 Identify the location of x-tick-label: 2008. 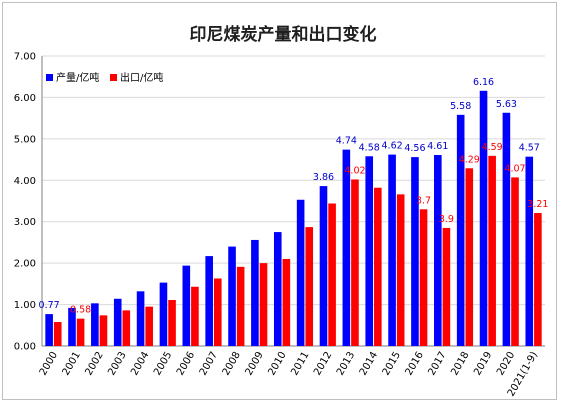
(232, 364).